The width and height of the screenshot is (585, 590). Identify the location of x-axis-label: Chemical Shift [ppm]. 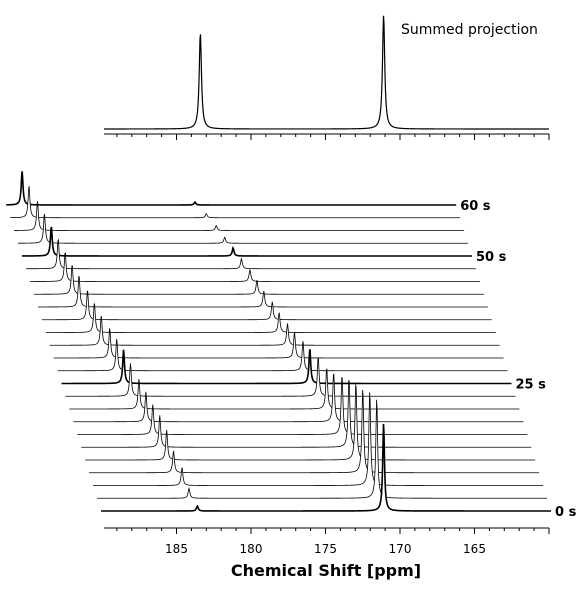
(326, 570).